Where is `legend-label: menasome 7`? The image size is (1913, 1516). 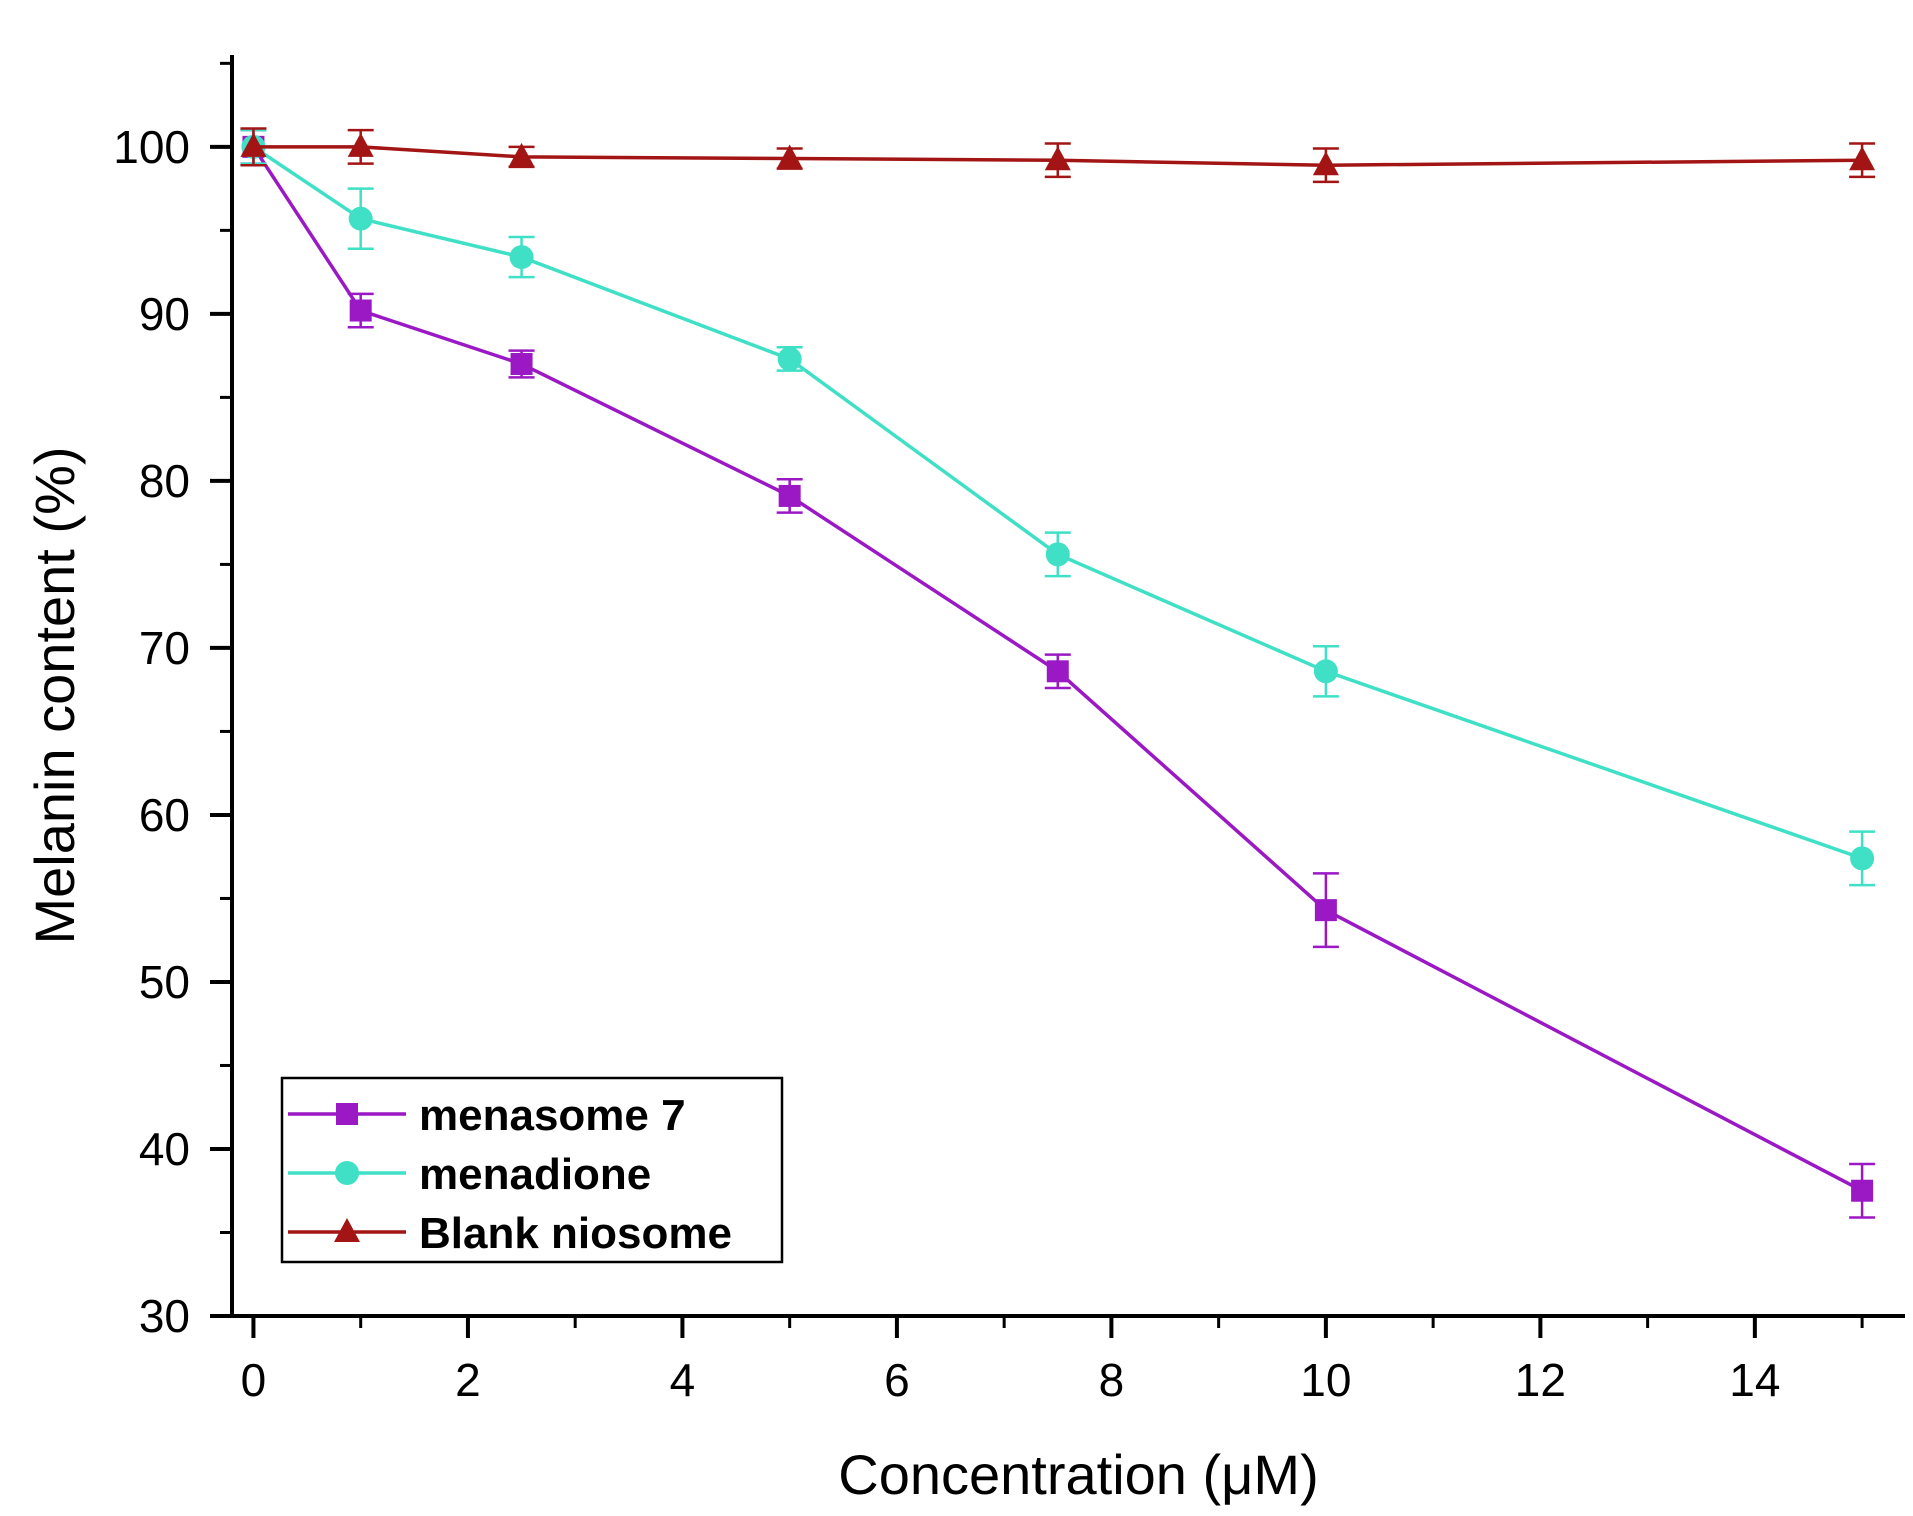
legend-label: menasome 7 is located at coordinates (552, 1115).